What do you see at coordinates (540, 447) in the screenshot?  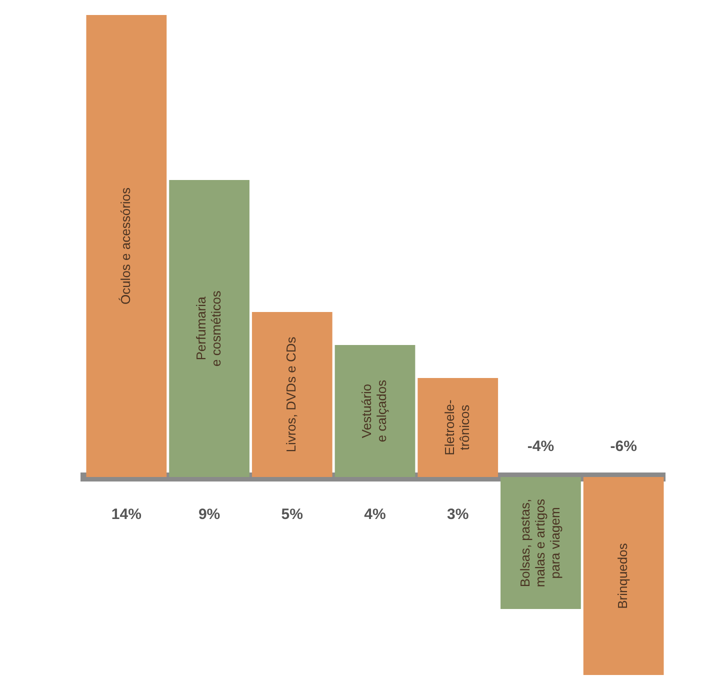 I see `data-label: -4%` at bounding box center [540, 447].